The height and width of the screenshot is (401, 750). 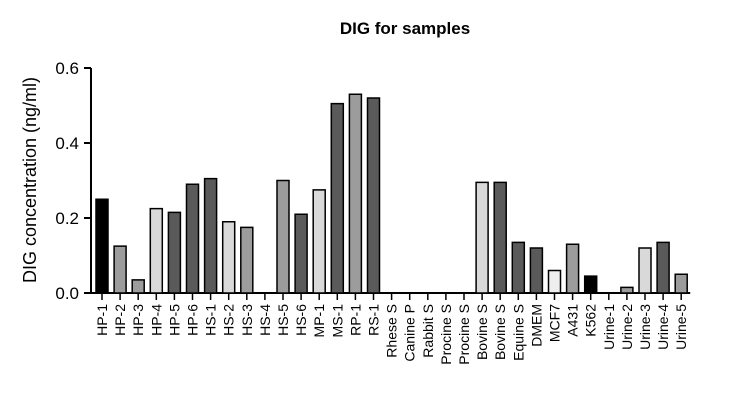 What do you see at coordinates (73, 181) in the screenshot?
I see `y-axis: 0.0 0.2 0.4 0.6` at bounding box center [73, 181].